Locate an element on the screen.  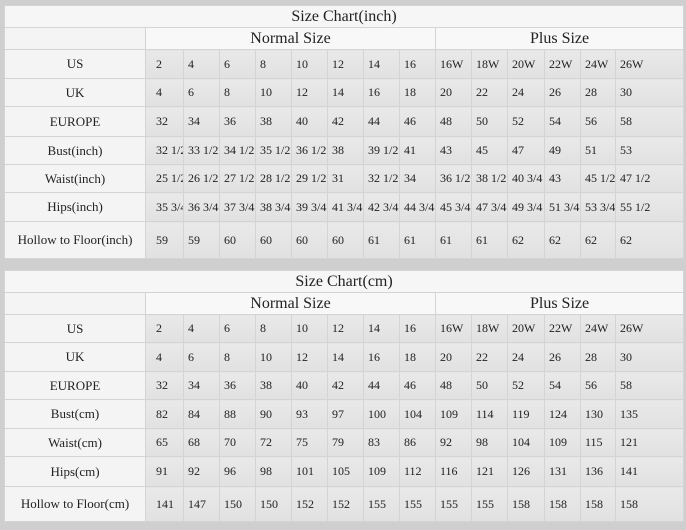
group-header-row: Normal Size Plus Size is located at coordinates (344, 303).